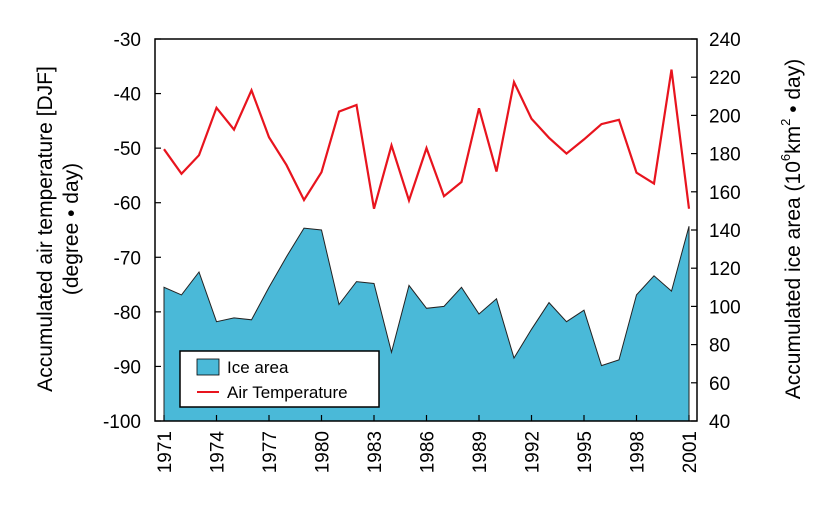  What do you see at coordinates (793, 89) in the screenshot?
I see `right-axis-title-part3: • day)` at bounding box center [793, 89].